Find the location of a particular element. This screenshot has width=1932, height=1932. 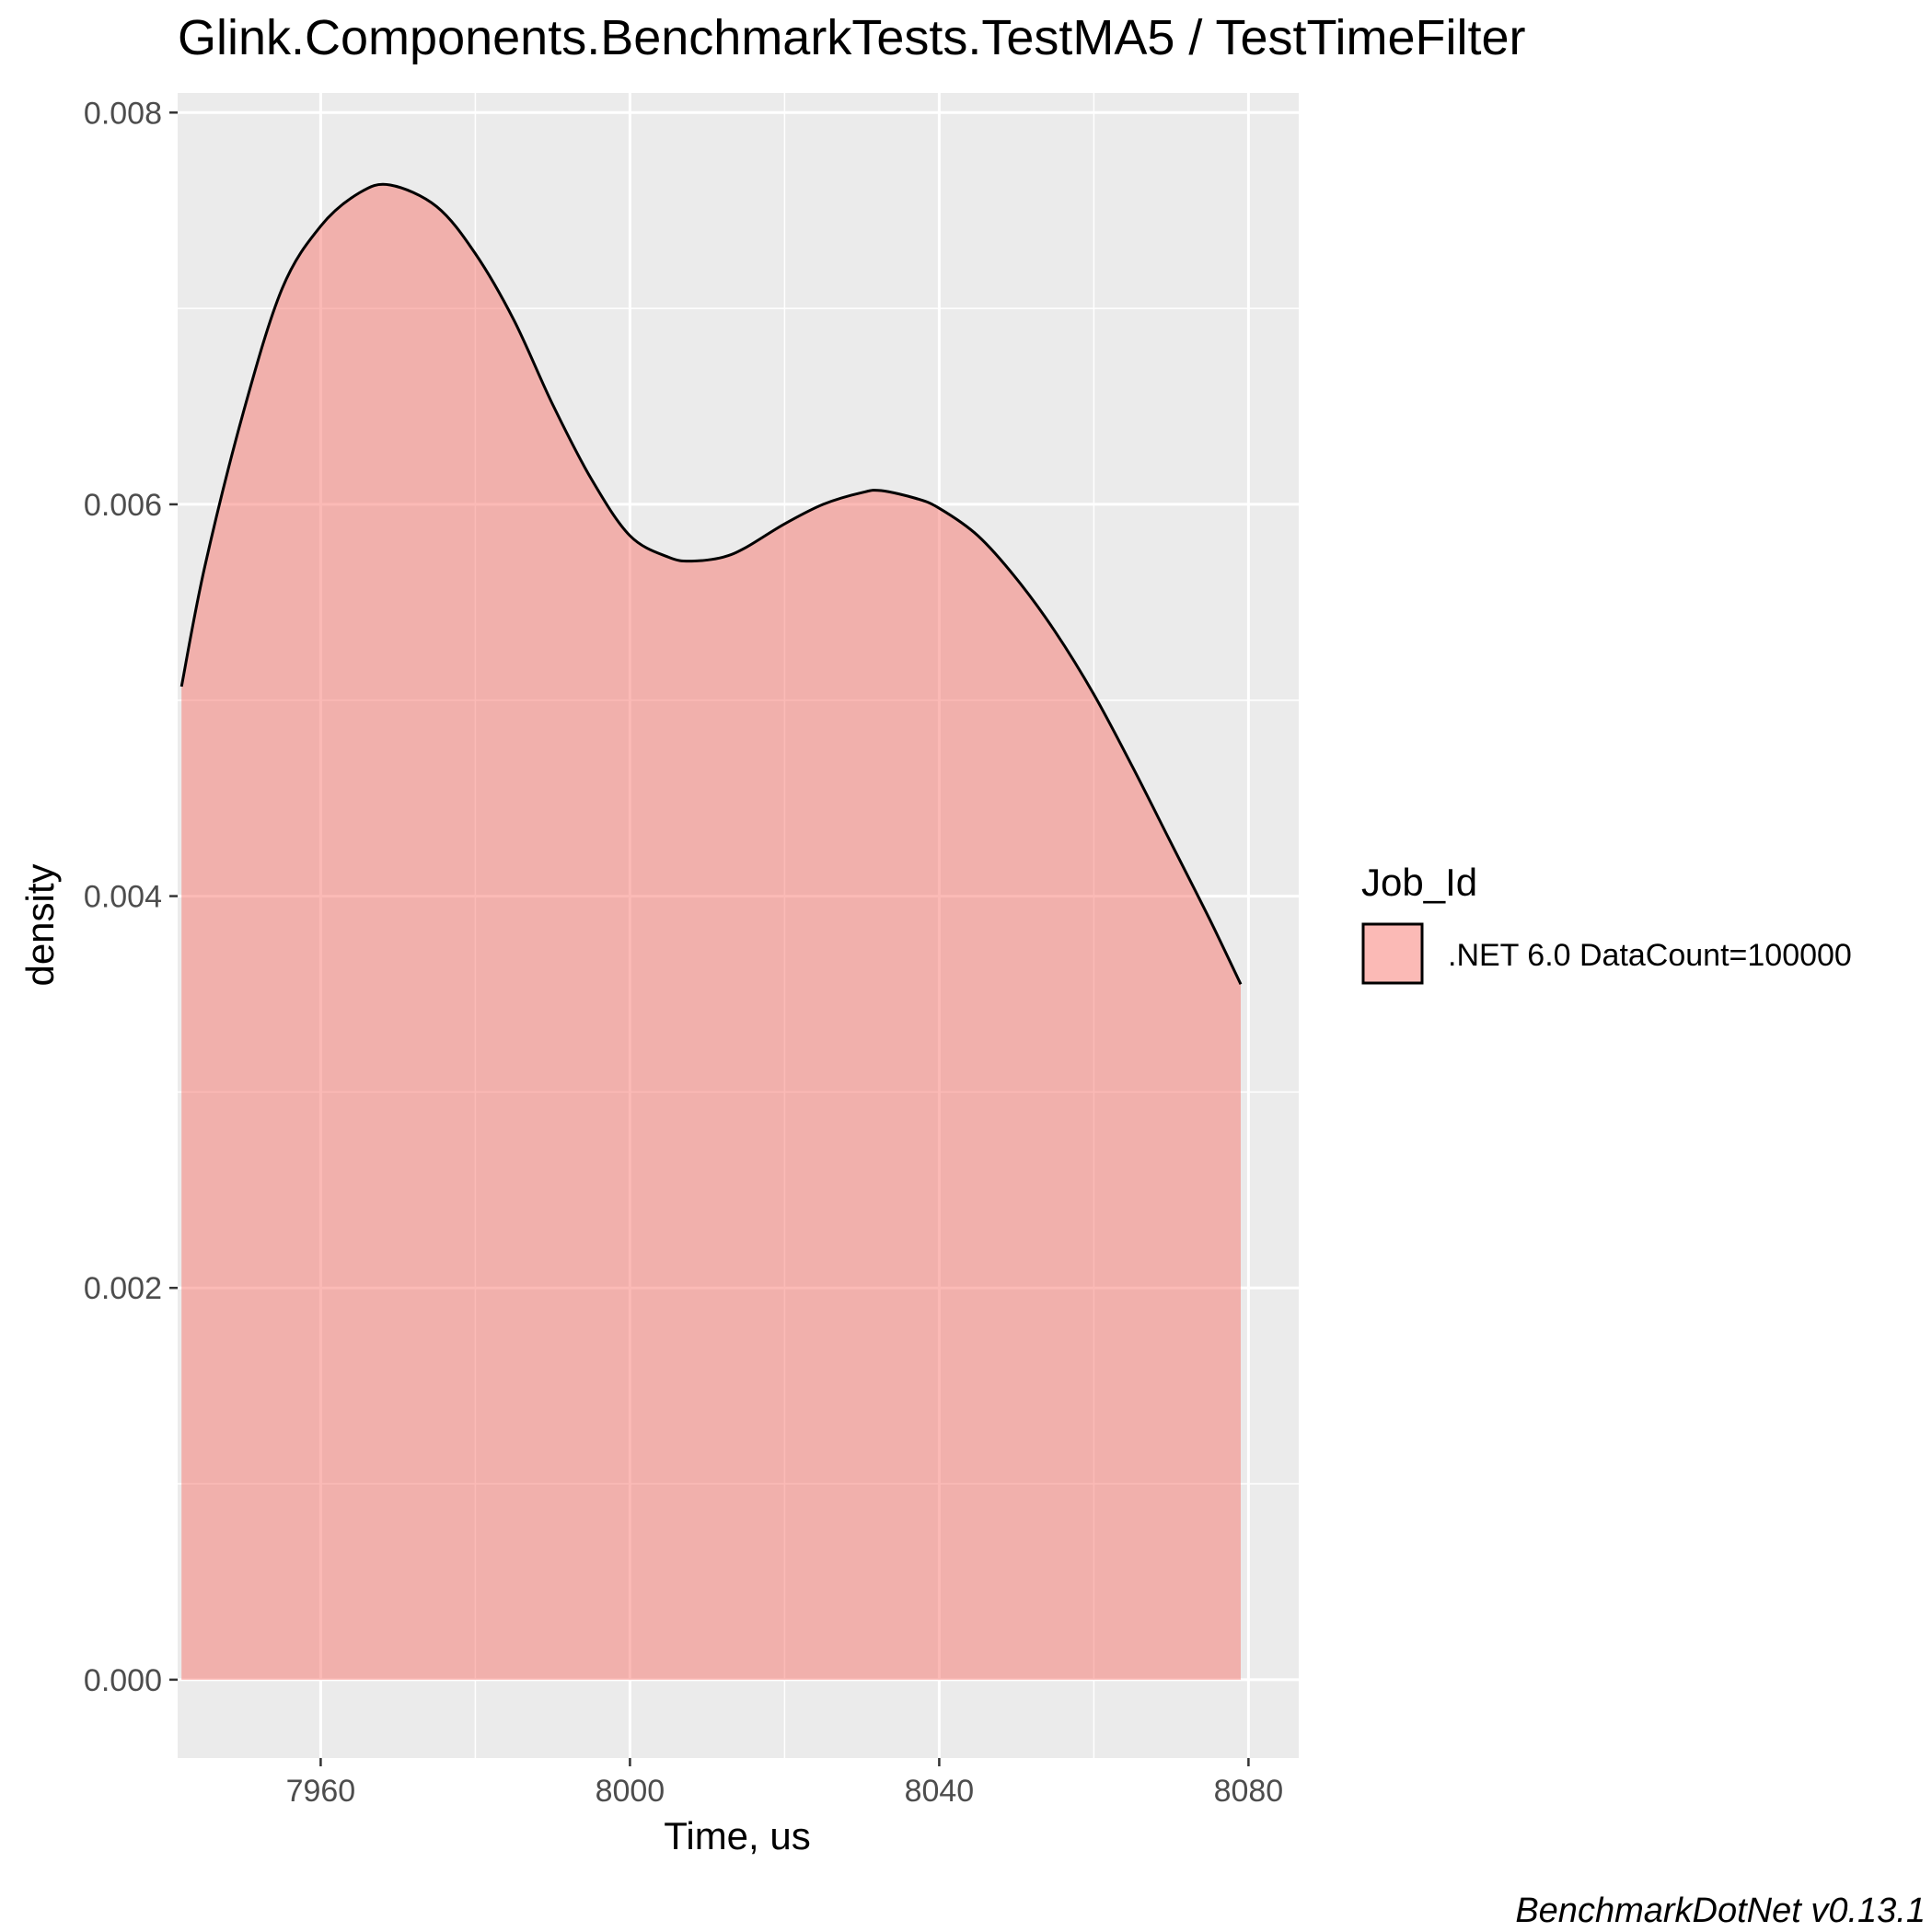

x-tick-label: 8080 is located at coordinates (1249, 1792).